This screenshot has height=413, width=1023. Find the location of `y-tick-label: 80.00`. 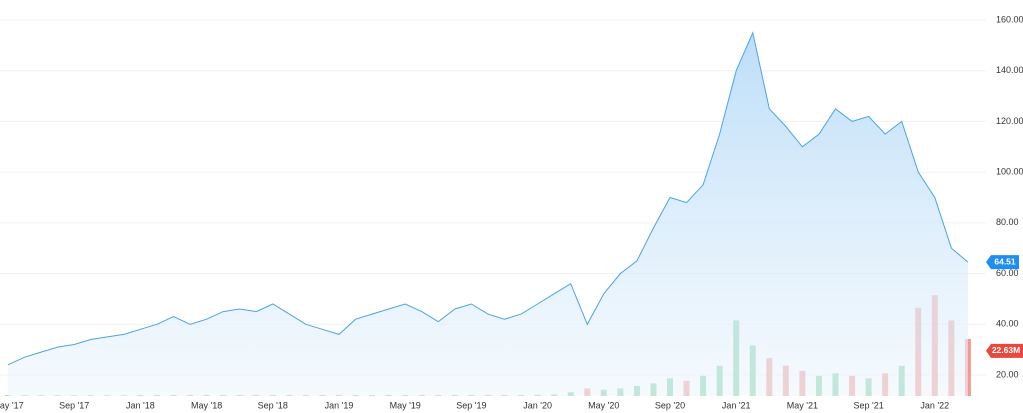

y-tick-label: 80.00 is located at coordinates (1007, 222).